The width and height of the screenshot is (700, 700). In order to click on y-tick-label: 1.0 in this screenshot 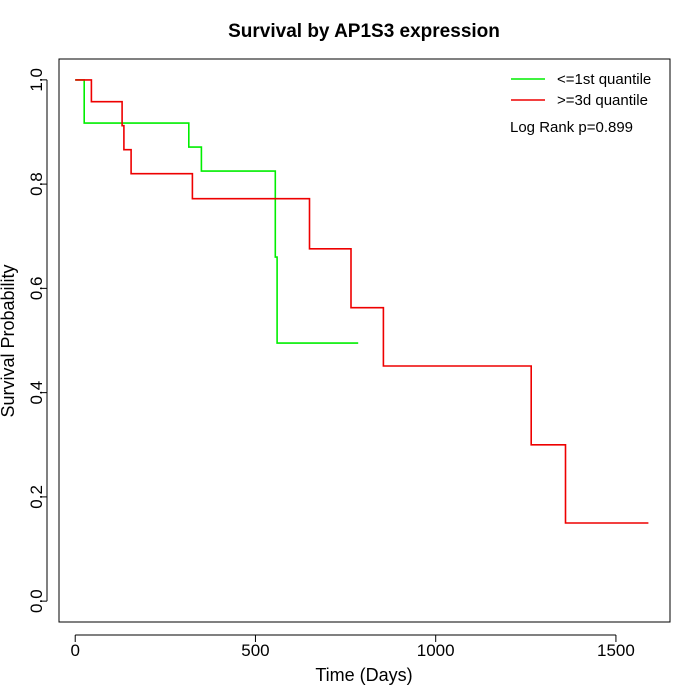, I will do `click(36, 80)`.